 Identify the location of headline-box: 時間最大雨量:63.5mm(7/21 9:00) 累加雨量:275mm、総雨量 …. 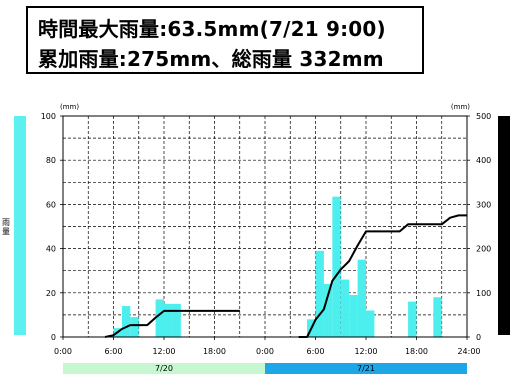
(225, 40).